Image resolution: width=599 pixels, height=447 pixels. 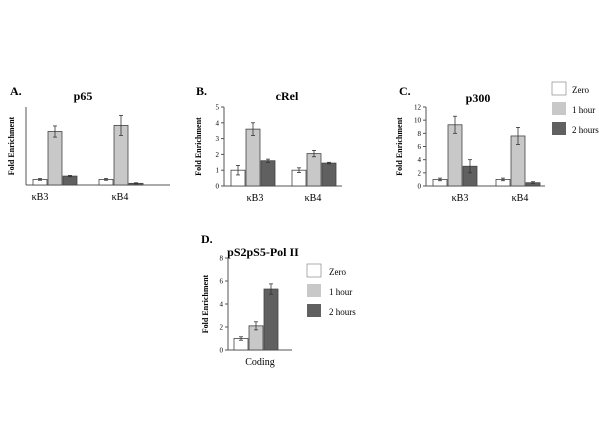 I want to click on y-tick-label: 5, so click(x=218, y=108).